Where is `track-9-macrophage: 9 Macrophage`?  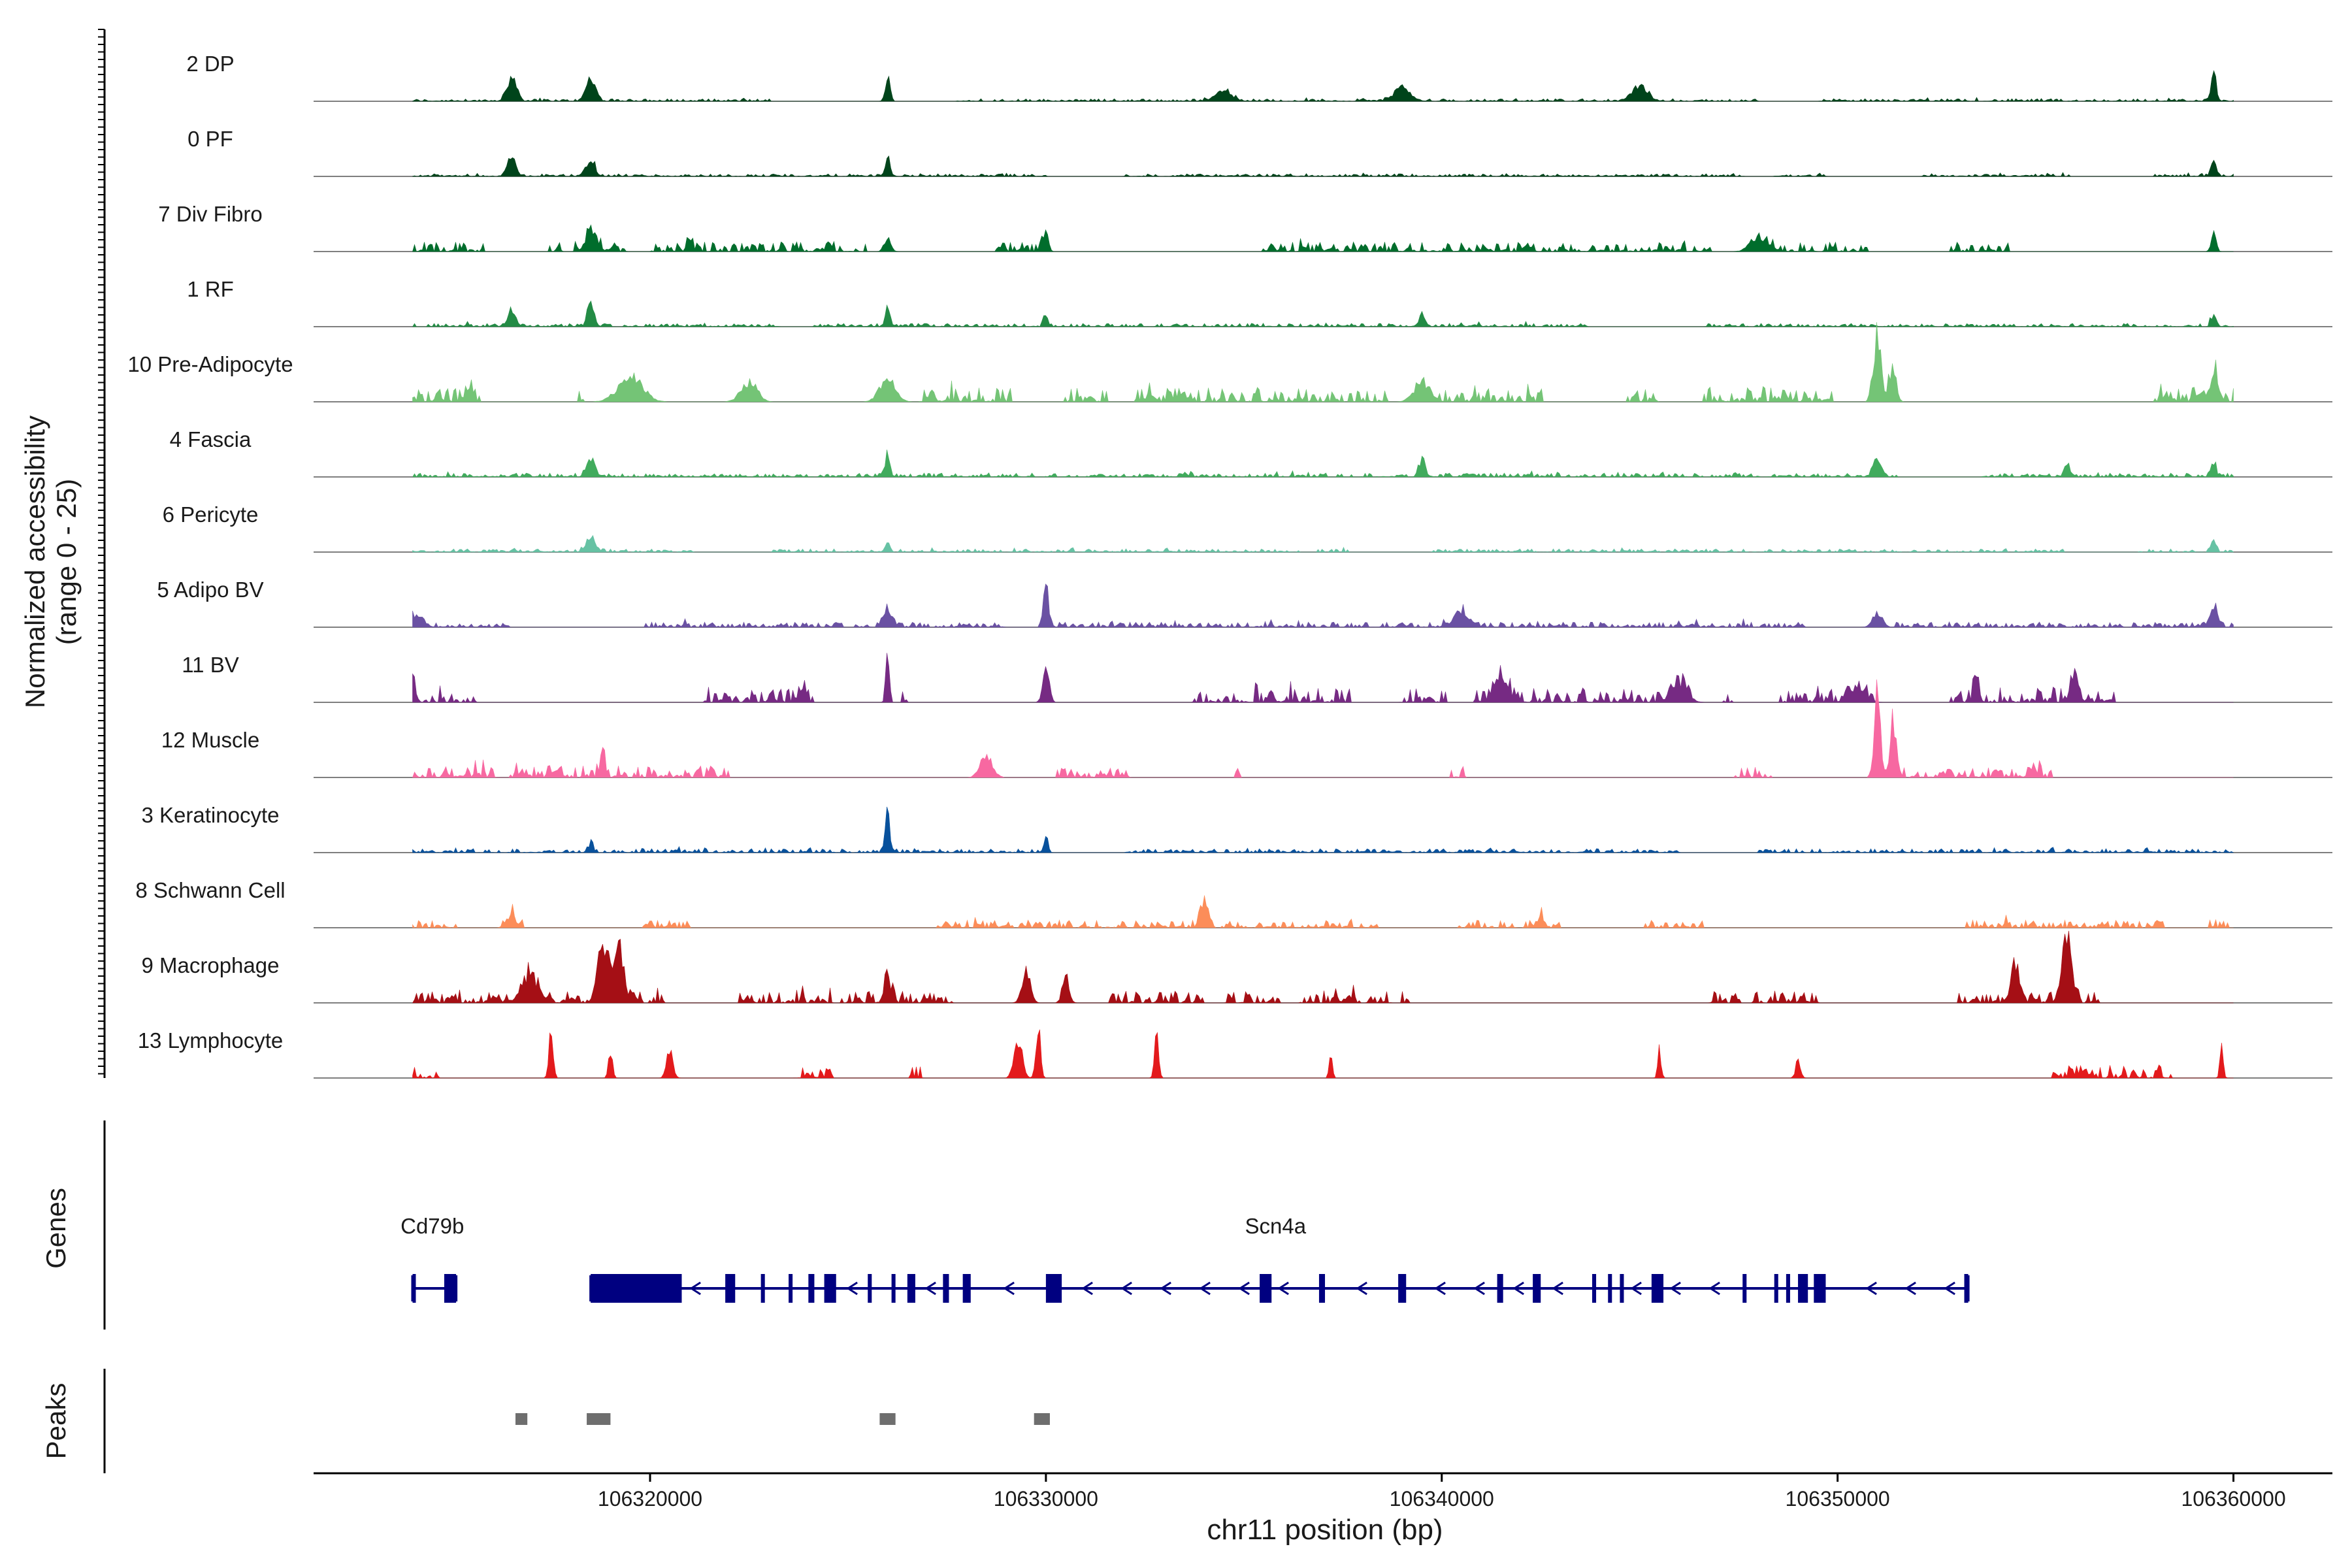 track-9-macrophage: 9 Macrophage is located at coordinates (1237, 967).